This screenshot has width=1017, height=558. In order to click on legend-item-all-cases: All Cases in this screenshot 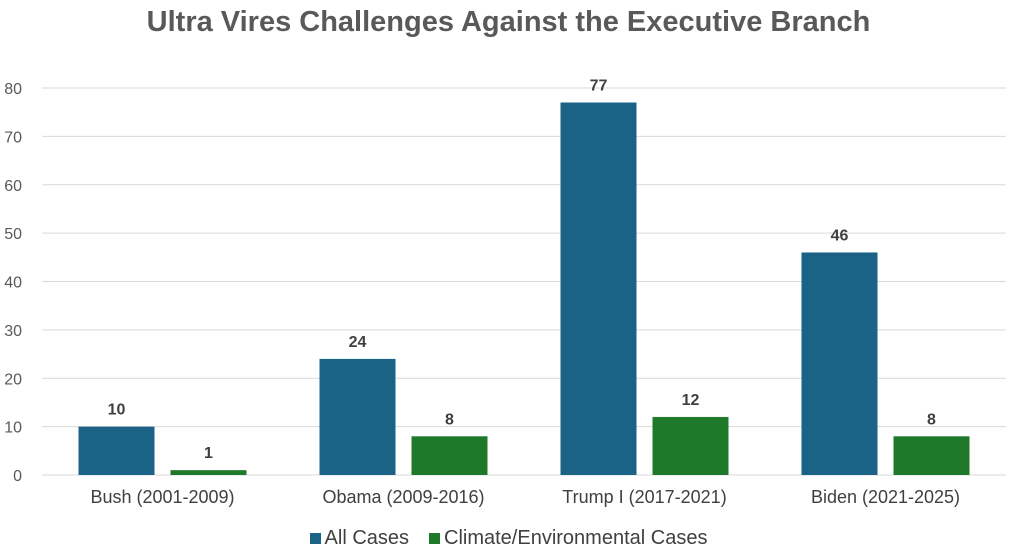, I will do `click(359, 538)`.